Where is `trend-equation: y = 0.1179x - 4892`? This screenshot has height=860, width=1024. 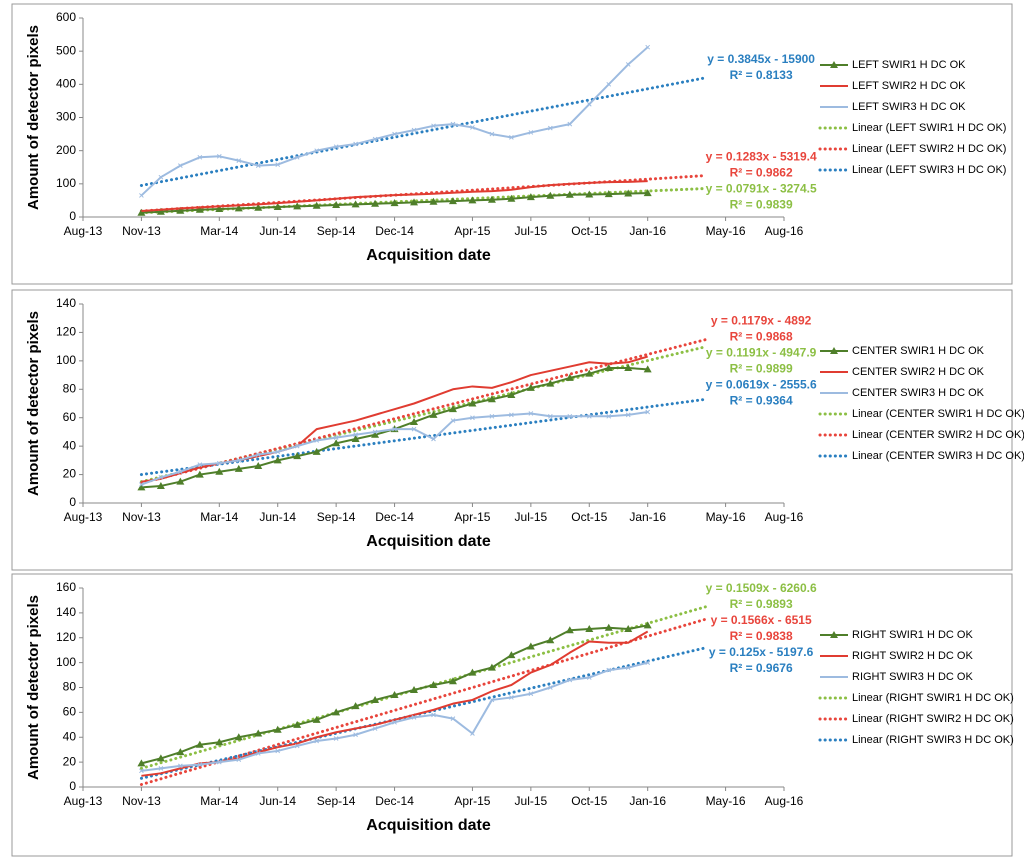
trend-equation: y = 0.1179x - 4892 is located at coordinates (761, 321).